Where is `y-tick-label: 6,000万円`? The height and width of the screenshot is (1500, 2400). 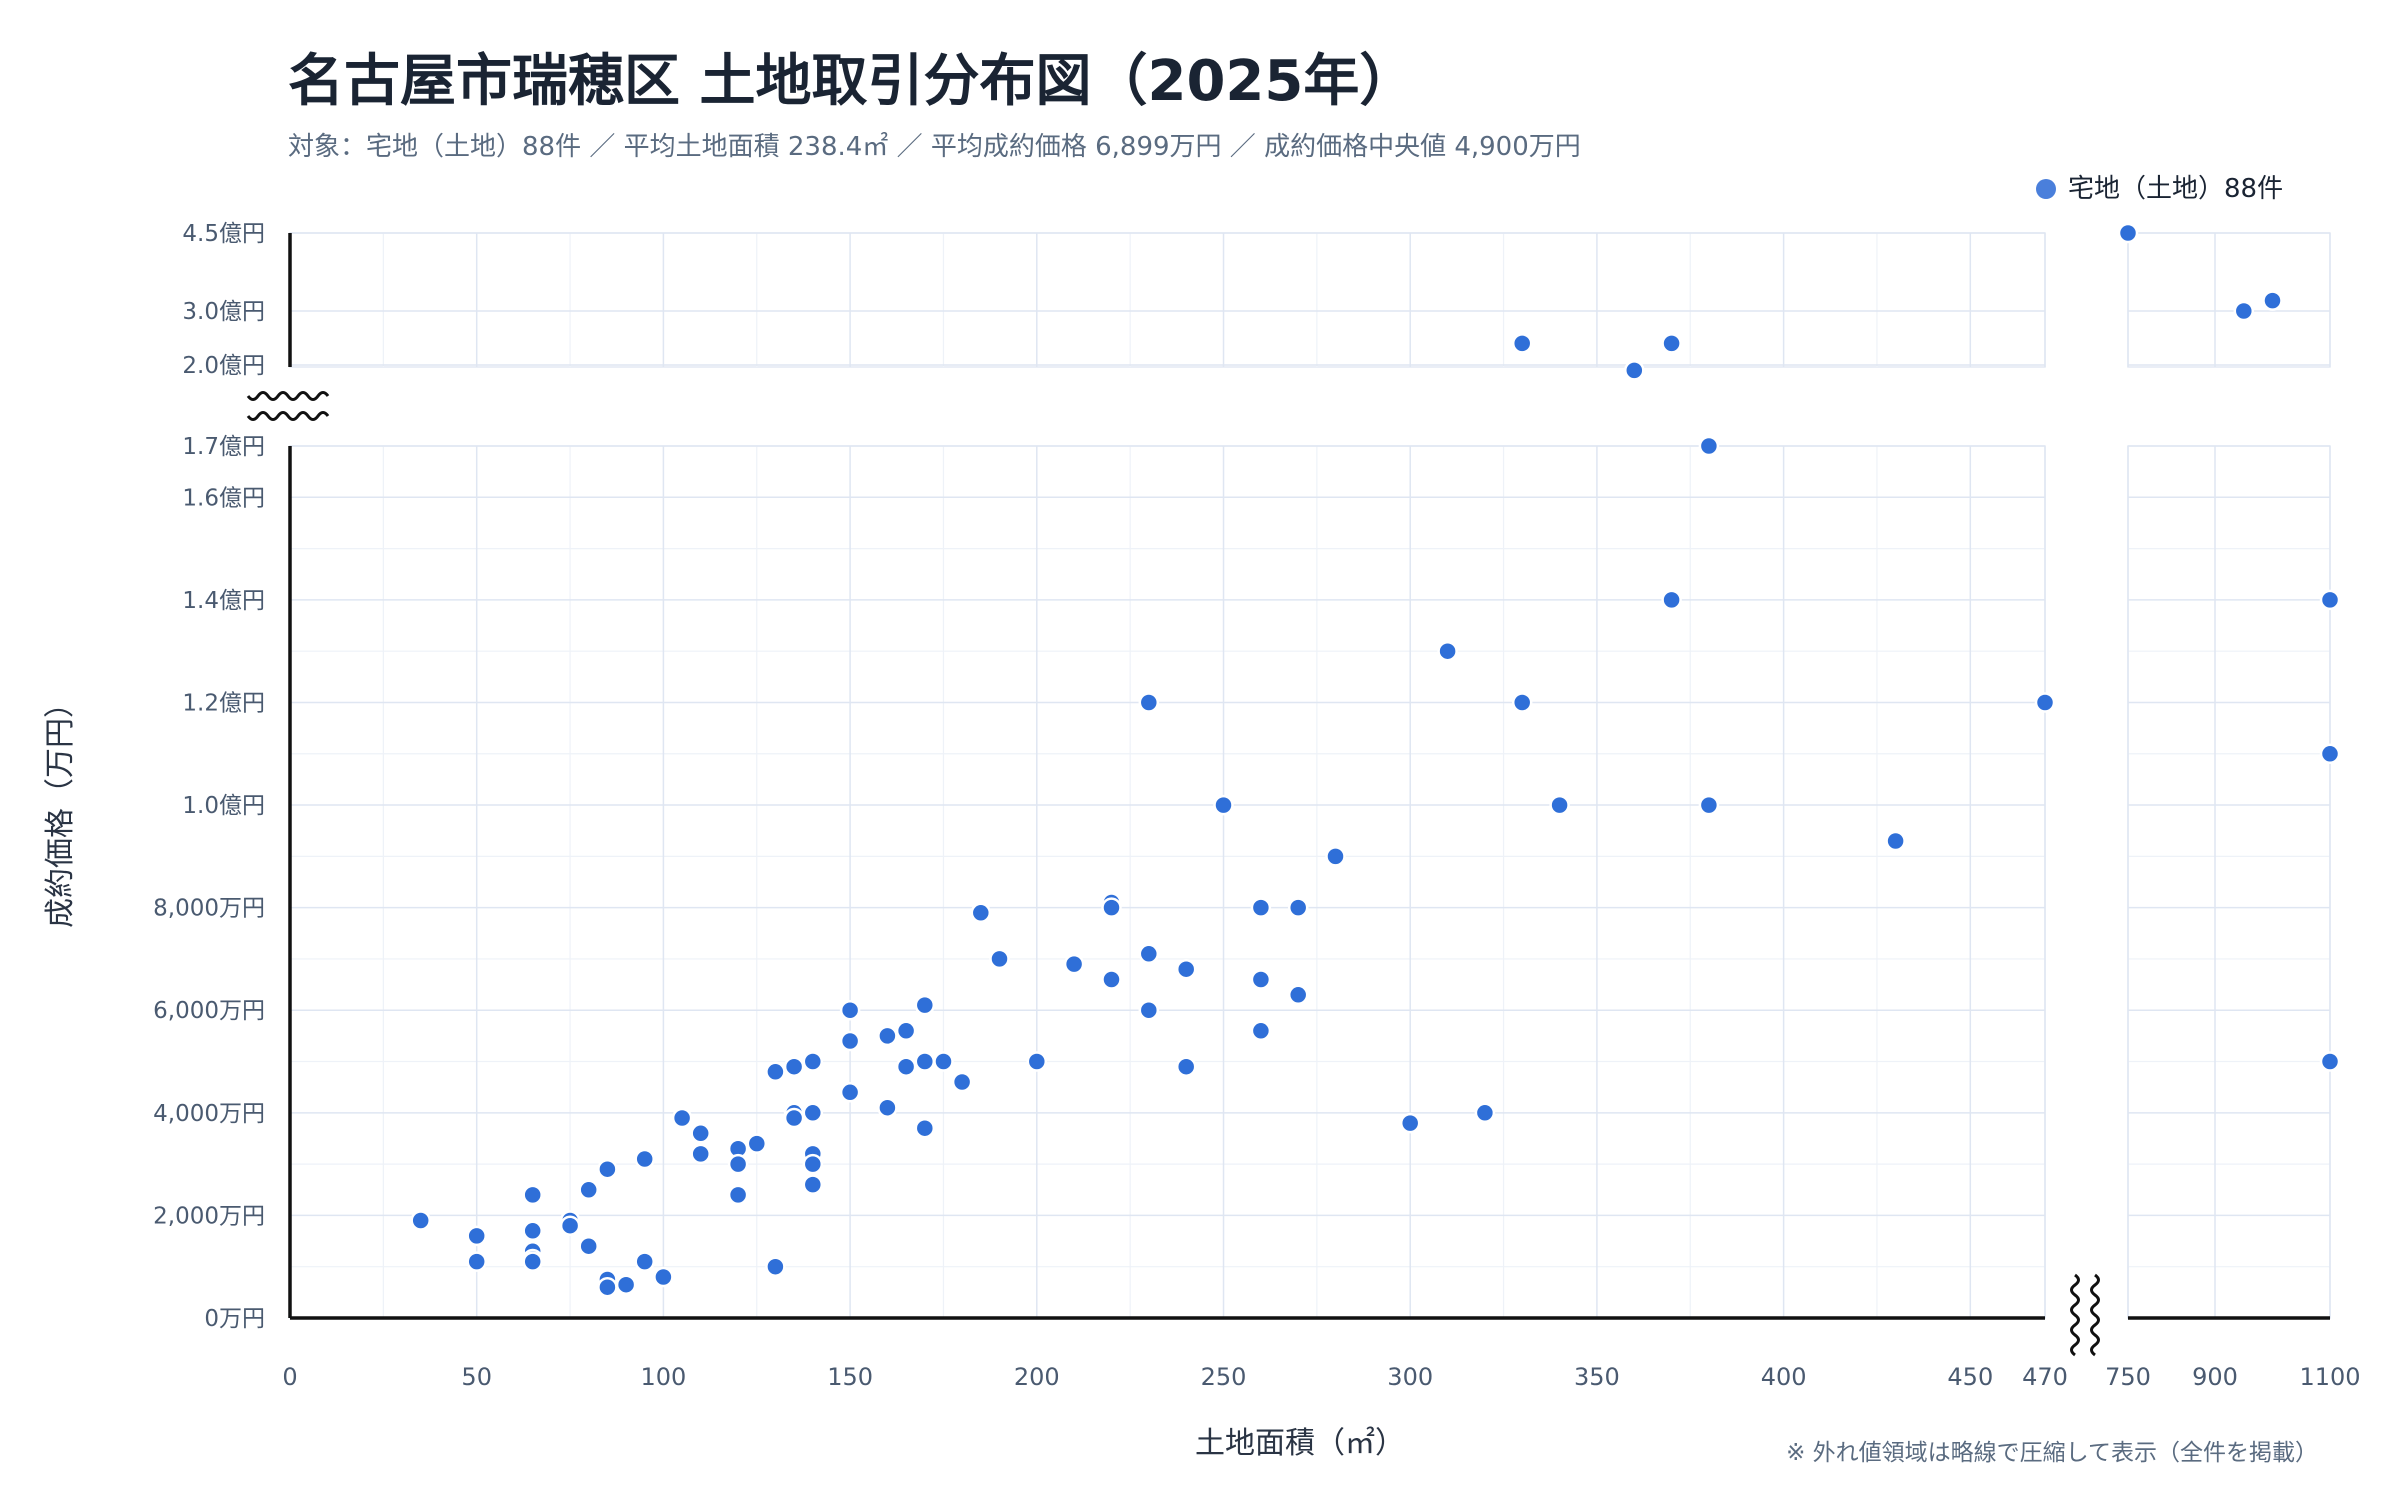 y-tick-label: 6,000万円 is located at coordinates (209, 1011).